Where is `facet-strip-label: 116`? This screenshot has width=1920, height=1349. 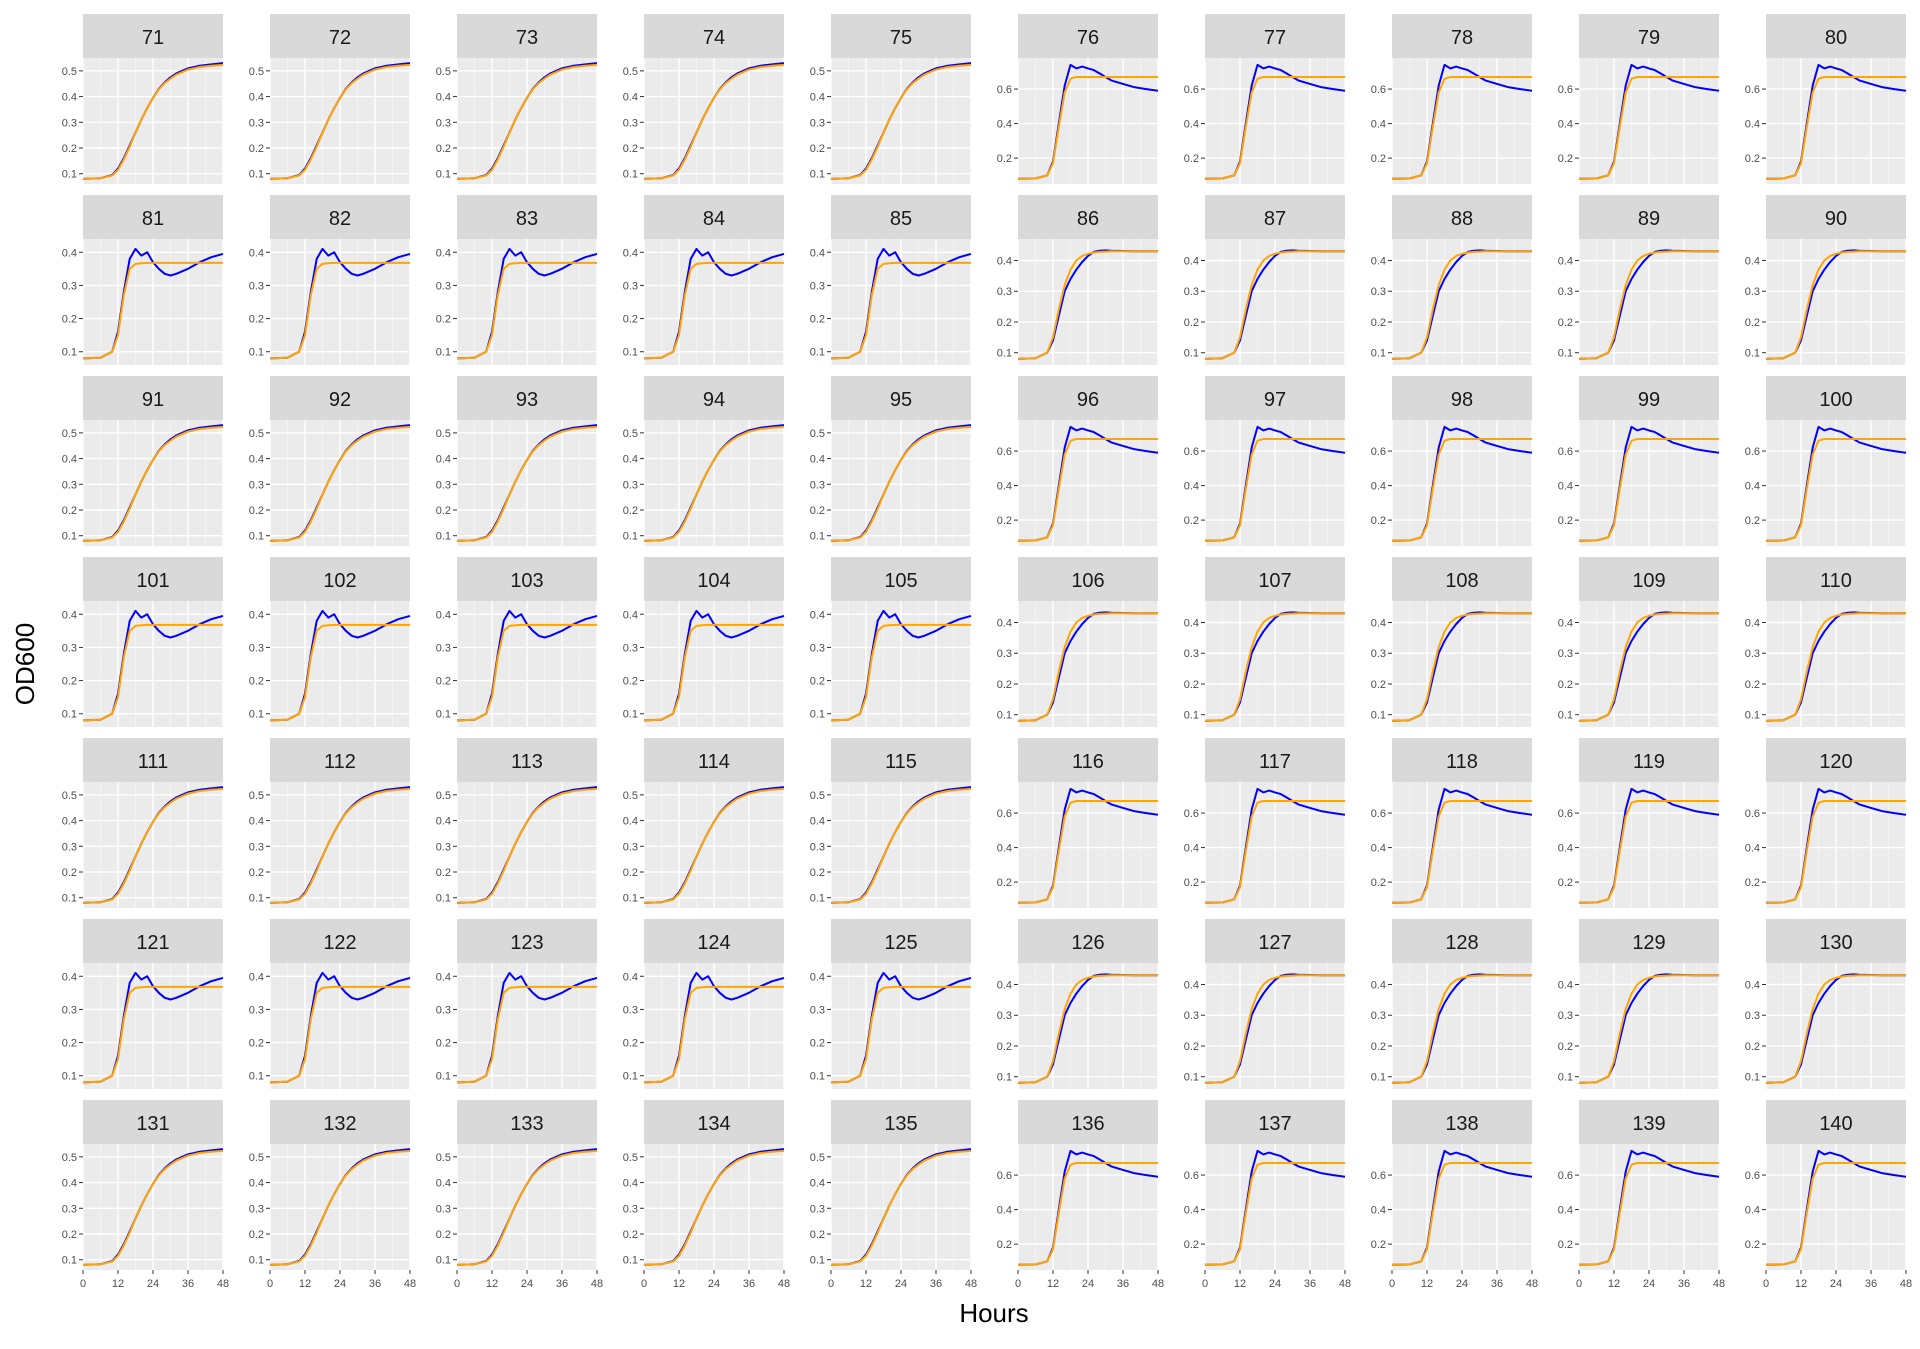
facet-strip-label: 116 is located at coordinates (1088, 762).